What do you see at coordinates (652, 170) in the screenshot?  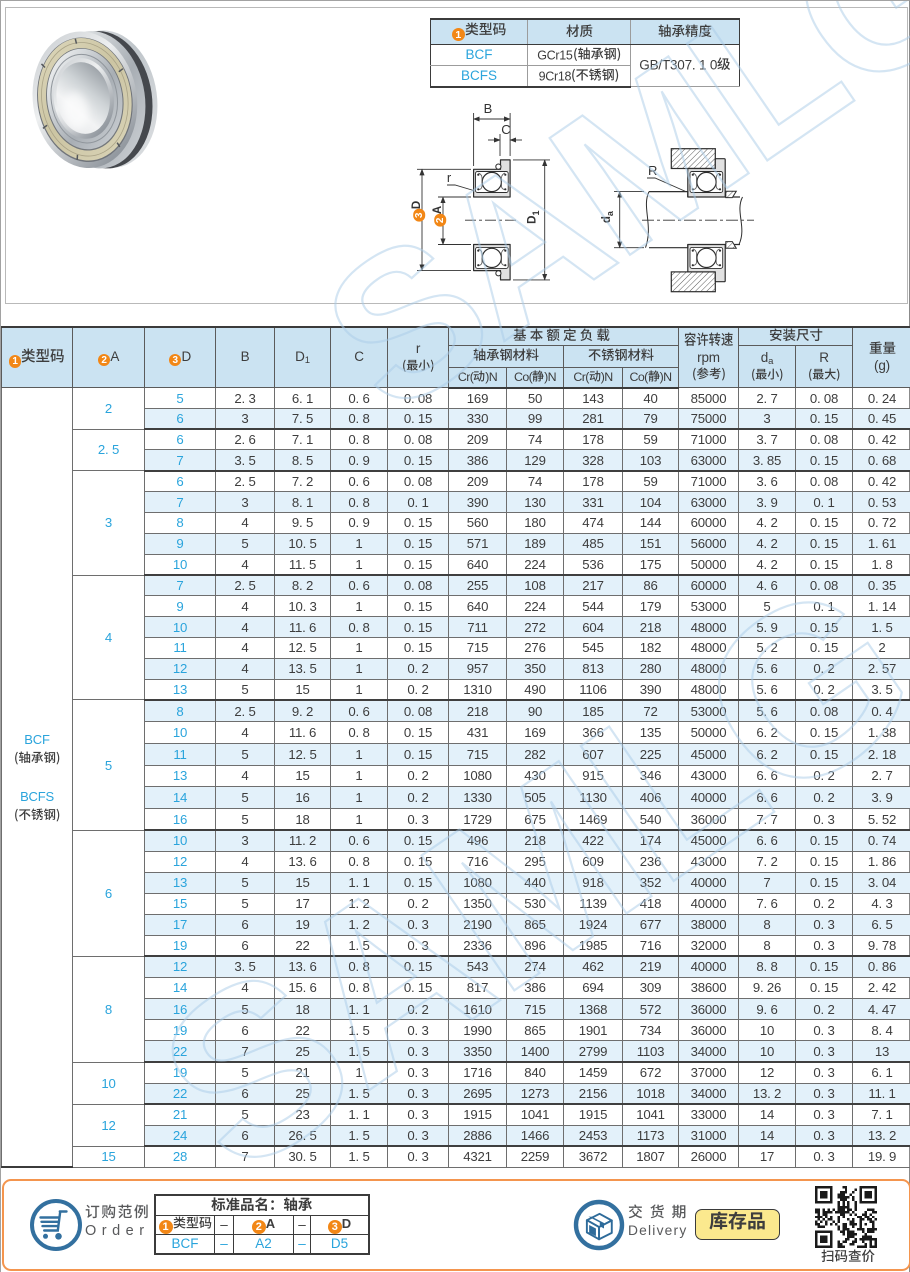 I see `svg-text: R` at bounding box center [652, 170].